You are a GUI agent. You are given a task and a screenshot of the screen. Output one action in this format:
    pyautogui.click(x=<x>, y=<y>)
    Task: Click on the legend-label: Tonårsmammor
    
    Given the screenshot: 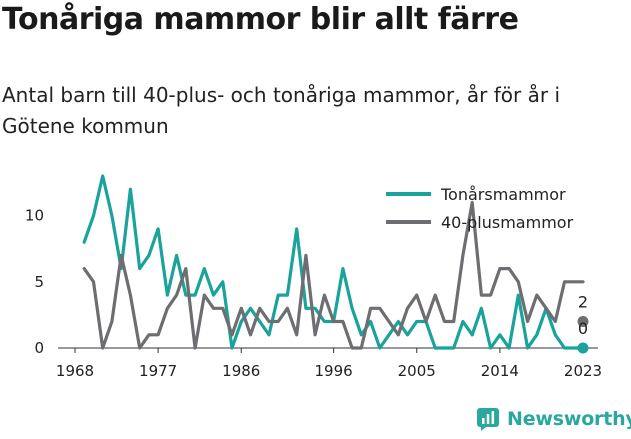 What is the action you would take?
    pyautogui.click(x=503, y=194)
    